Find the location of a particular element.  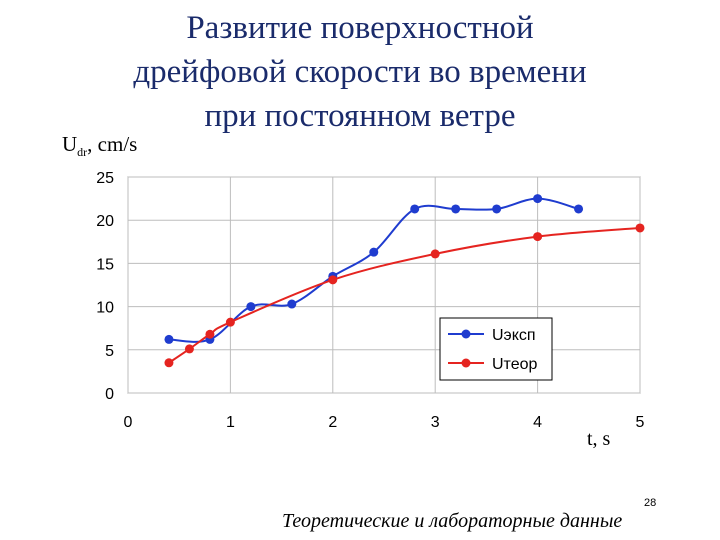

y-tick-label: 10 is located at coordinates (105, 308).